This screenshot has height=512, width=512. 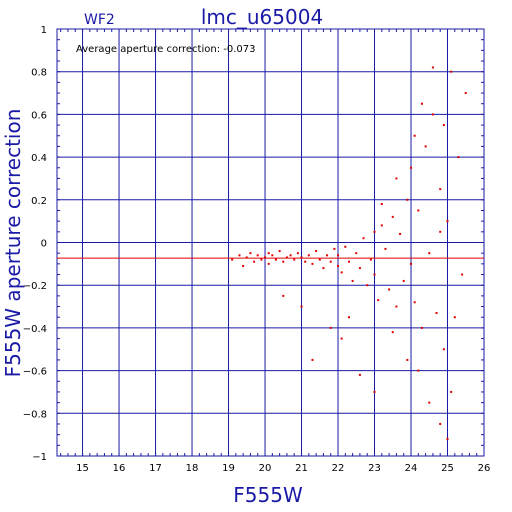 What do you see at coordinates (166, 49) in the screenshot?
I see `average-annotation: Average aperture correction: -0.073` at bounding box center [166, 49].